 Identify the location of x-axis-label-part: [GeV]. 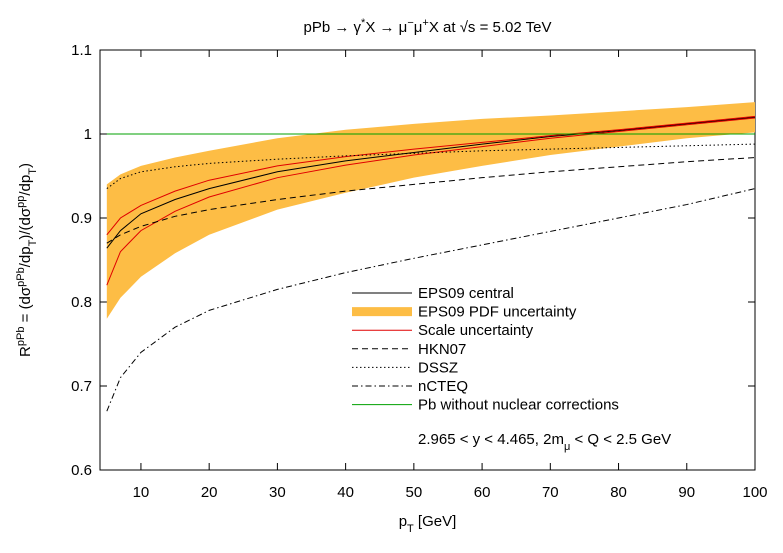
(435, 521).